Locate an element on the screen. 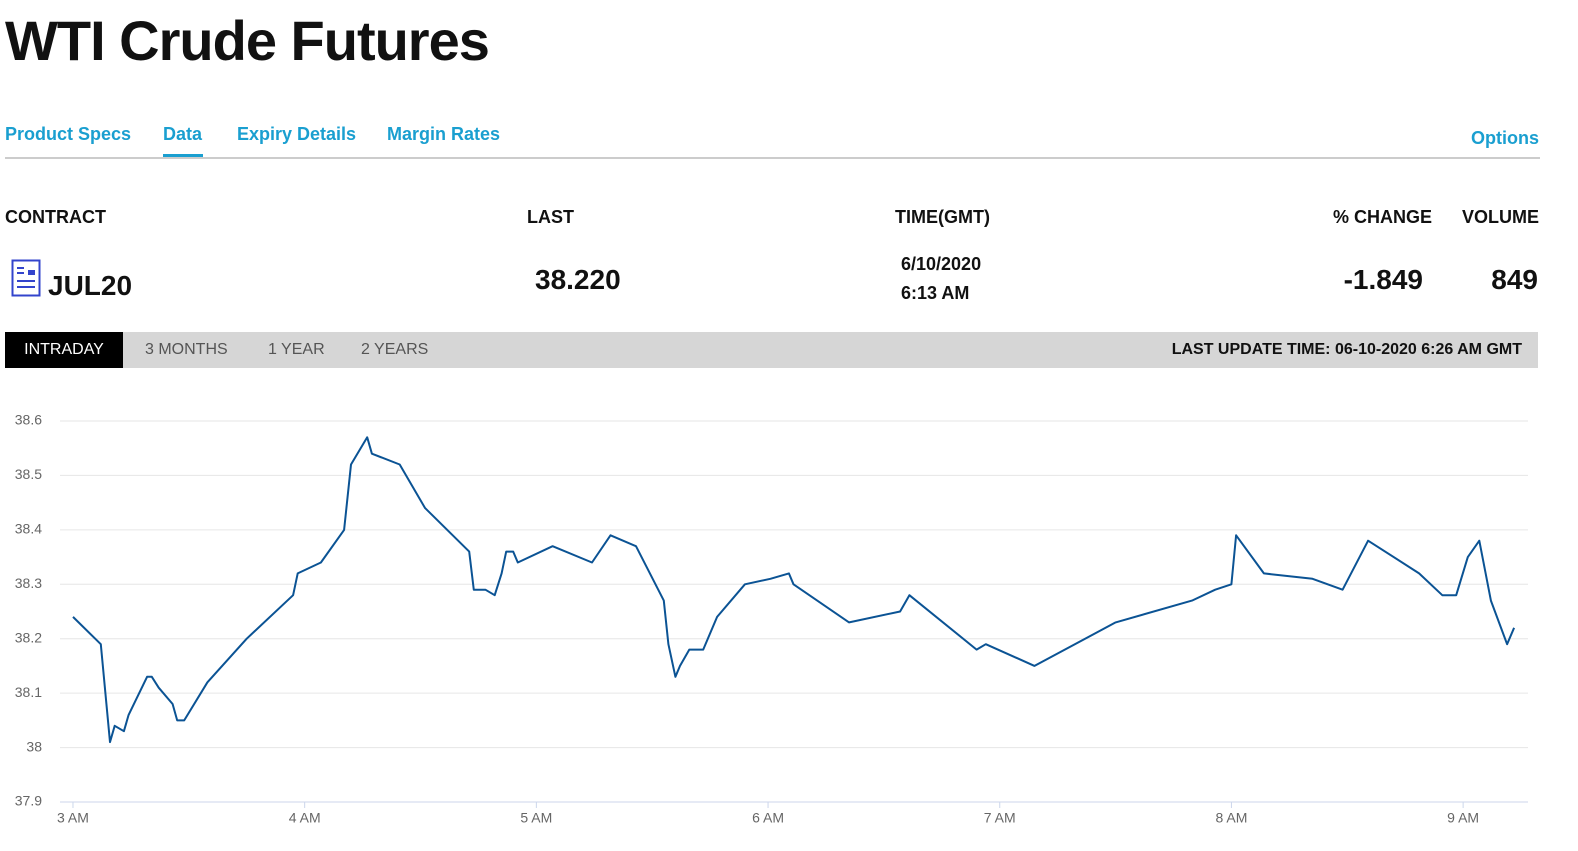 This screenshot has height=851, width=1578. x-tick-label: 6 AM is located at coordinates (768, 818).